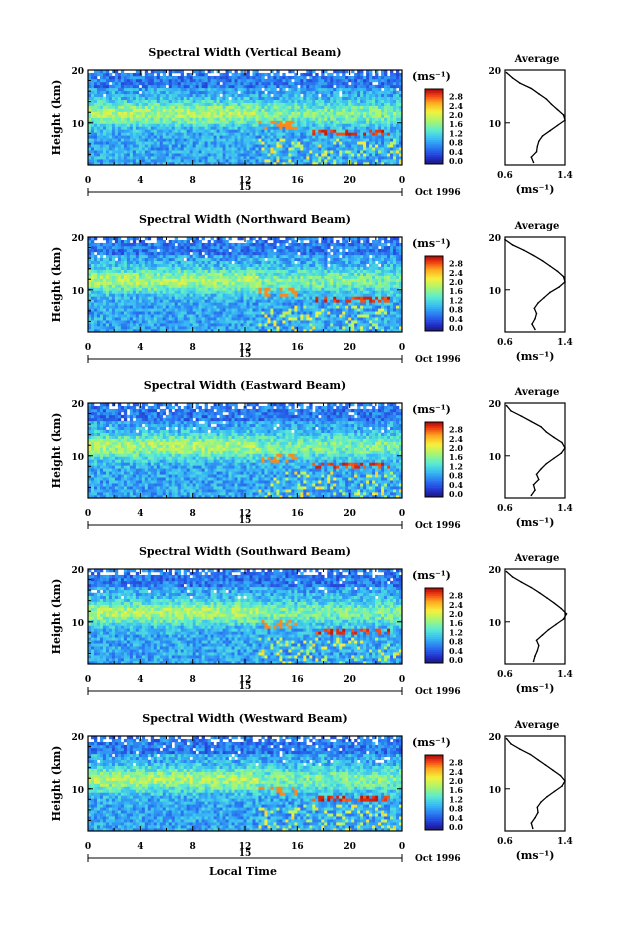  What do you see at coordinates (245, 188) in the screenshot?
I see `day-label: 15` at bounding box center [245, 188].